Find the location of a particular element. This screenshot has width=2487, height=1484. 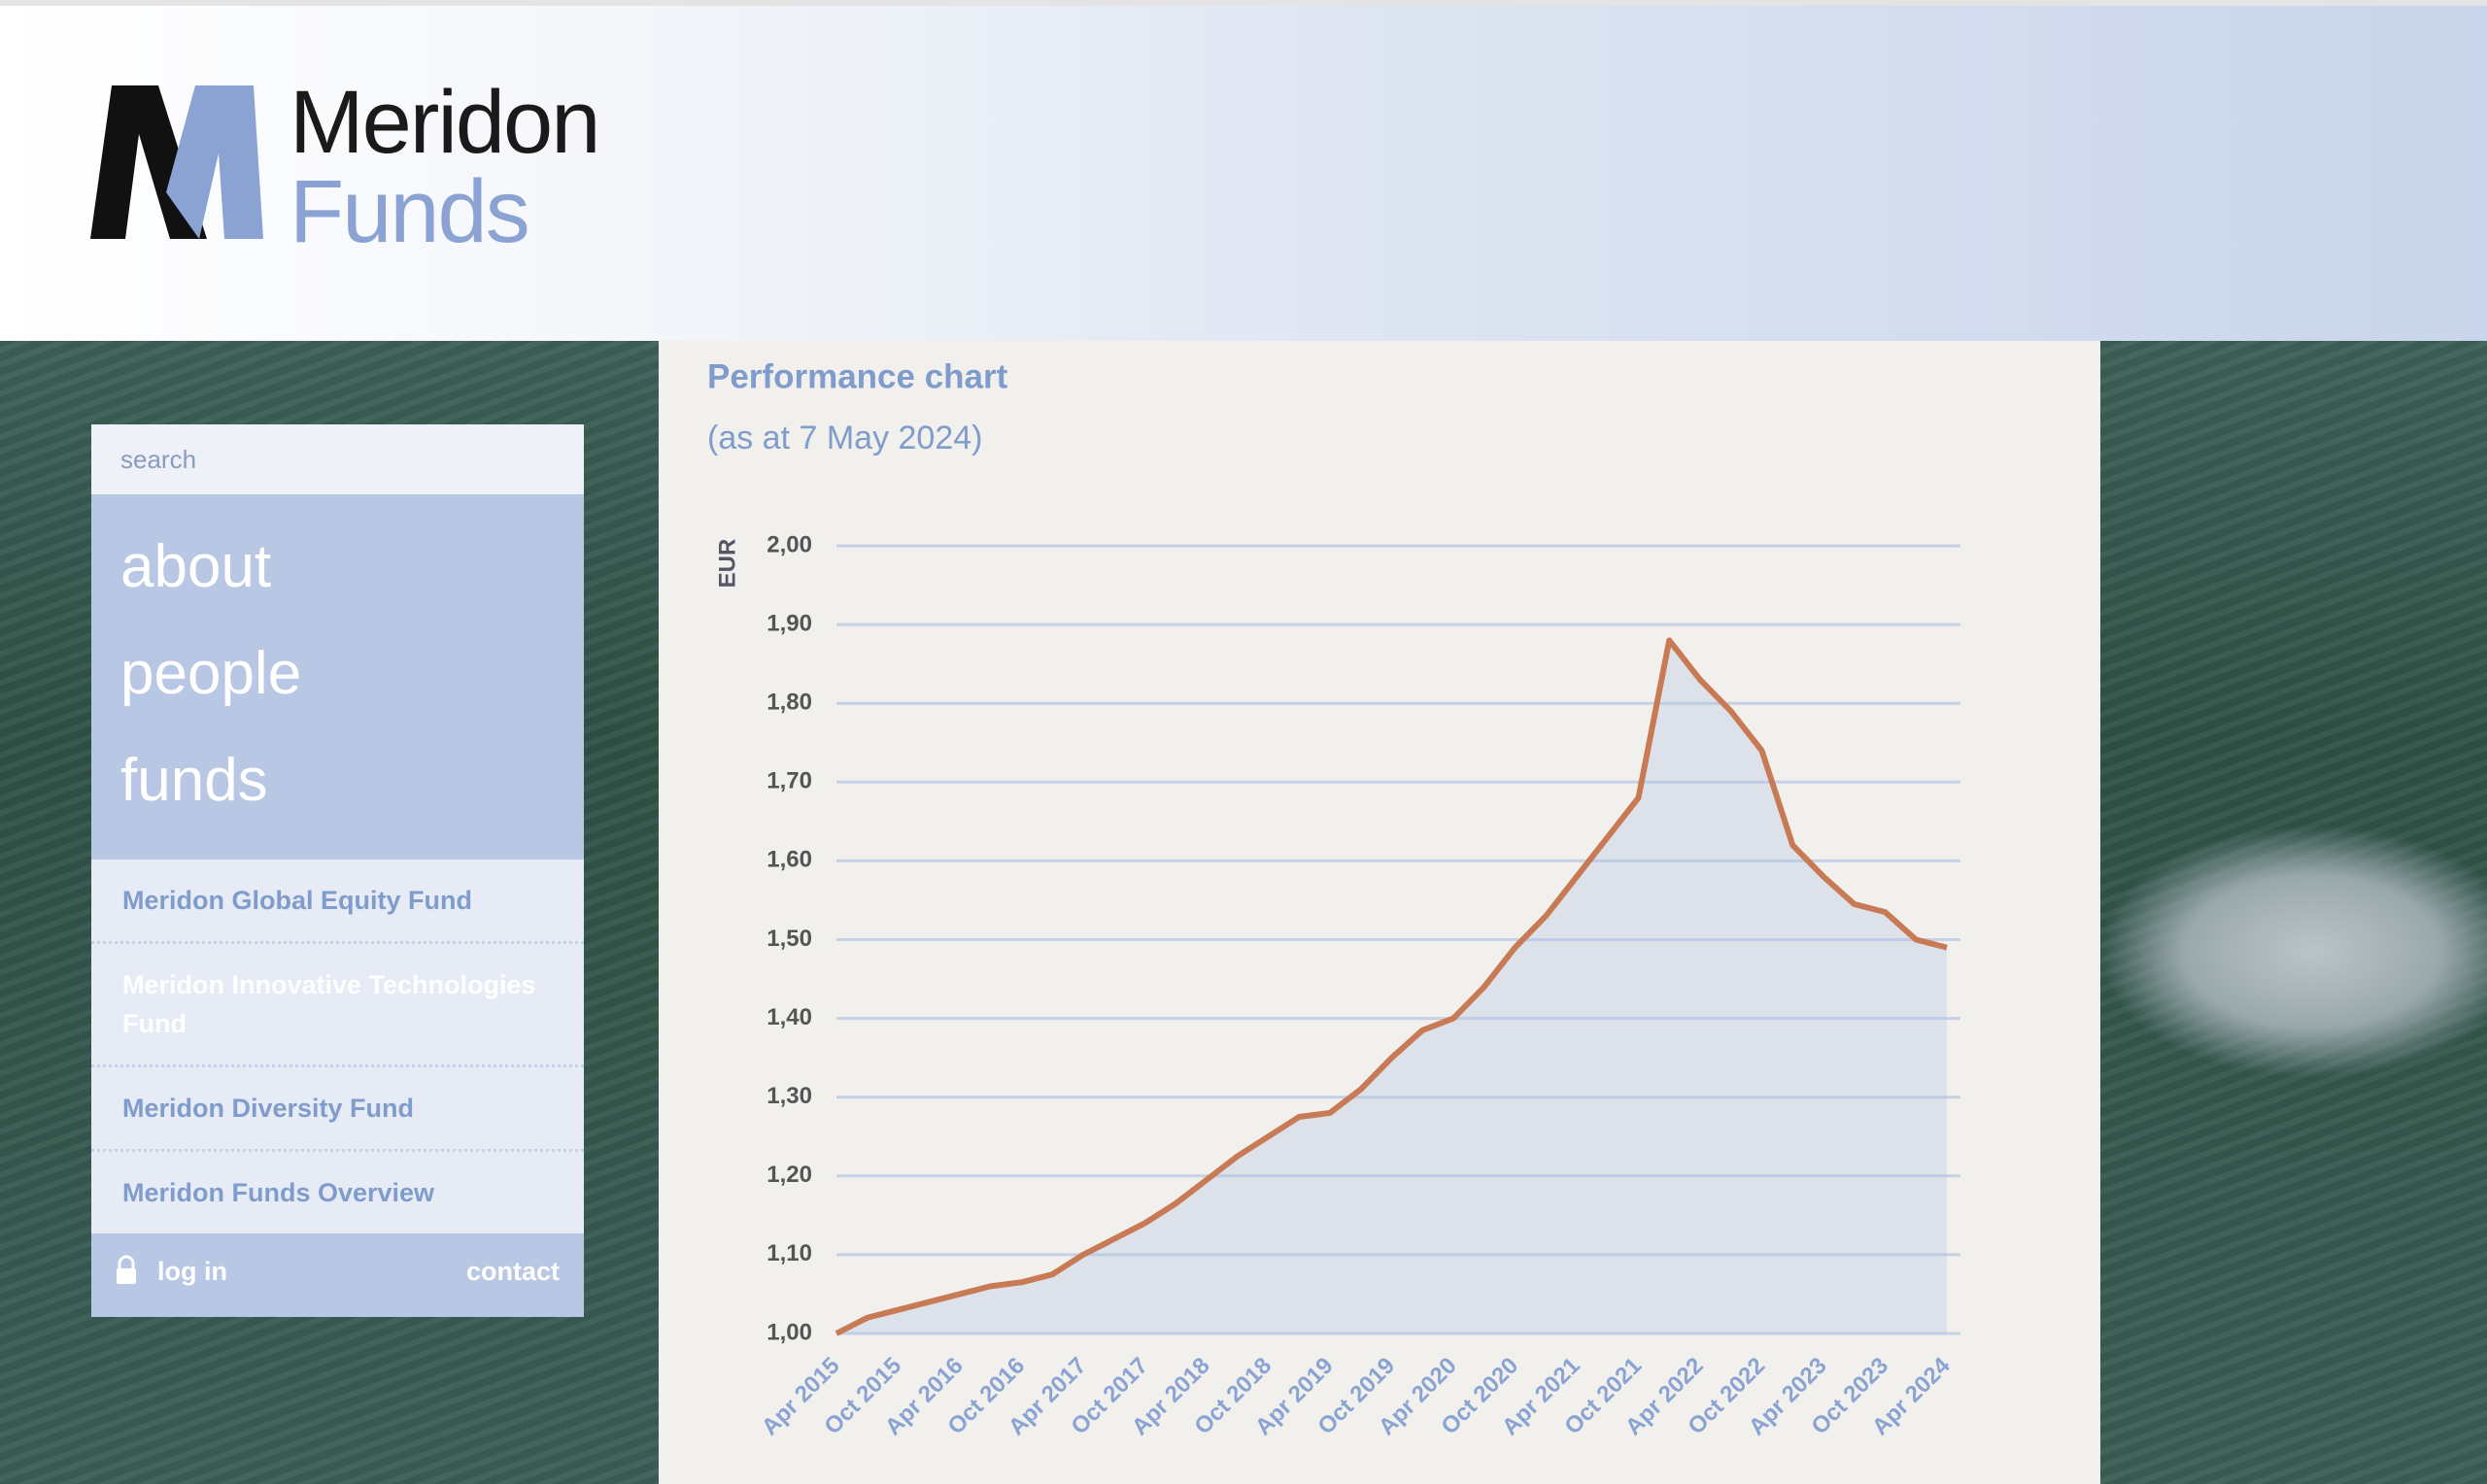

y-tick-label: 1,10 is located at coordinates (789, 1253).